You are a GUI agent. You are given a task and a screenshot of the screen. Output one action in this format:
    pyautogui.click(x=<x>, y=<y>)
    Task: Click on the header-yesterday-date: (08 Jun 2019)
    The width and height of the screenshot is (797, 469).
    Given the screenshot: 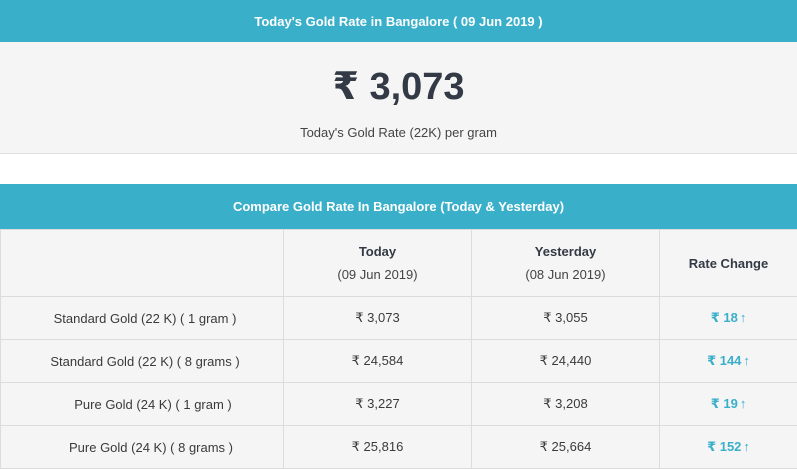 What is the action you would take?
    pyautogui.click(x=565, y=274)
    